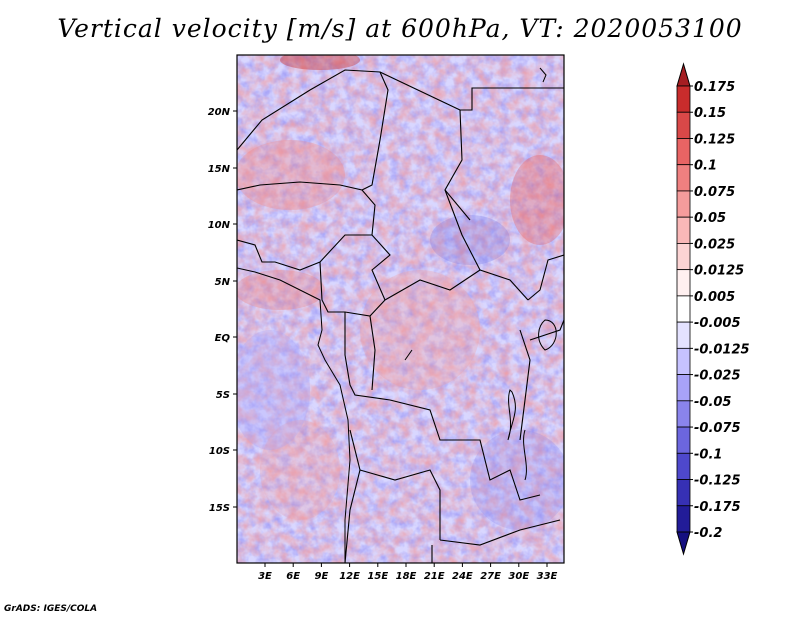 The height and width of the screenshot is (618, 800). What do you see at coordinates (714, 87) in the screenshot?
I see `colorbar-label: 0.175` at bounding box center [714, 87].